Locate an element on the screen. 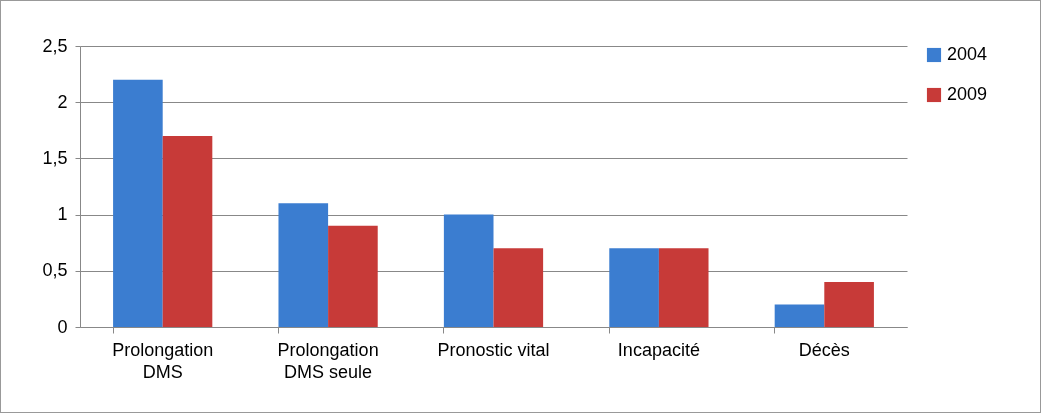 The height and width of the screenshot is (415, 1043). legend-label: 2004 is located at coordinates (967, 54).